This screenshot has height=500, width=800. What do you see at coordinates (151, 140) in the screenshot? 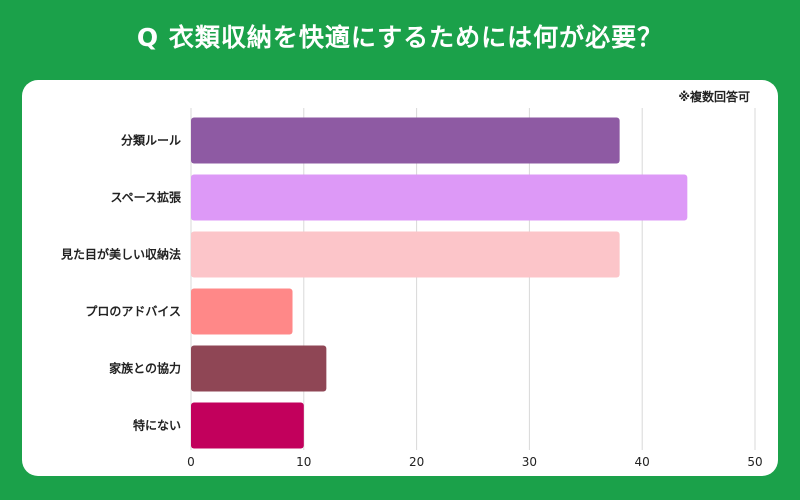
I see `category-label: 分類ルール` at bounding box center [151, 140].